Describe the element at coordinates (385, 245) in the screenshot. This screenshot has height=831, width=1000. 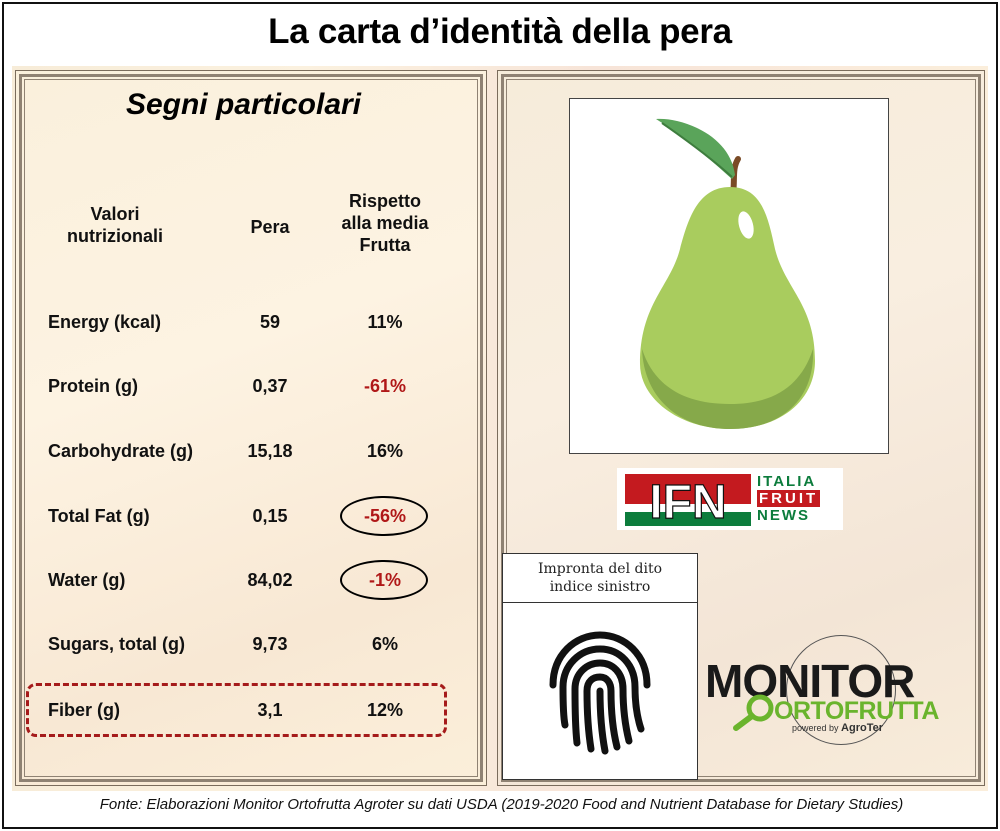
I see `header-compare-line3: Frutta` at that location.